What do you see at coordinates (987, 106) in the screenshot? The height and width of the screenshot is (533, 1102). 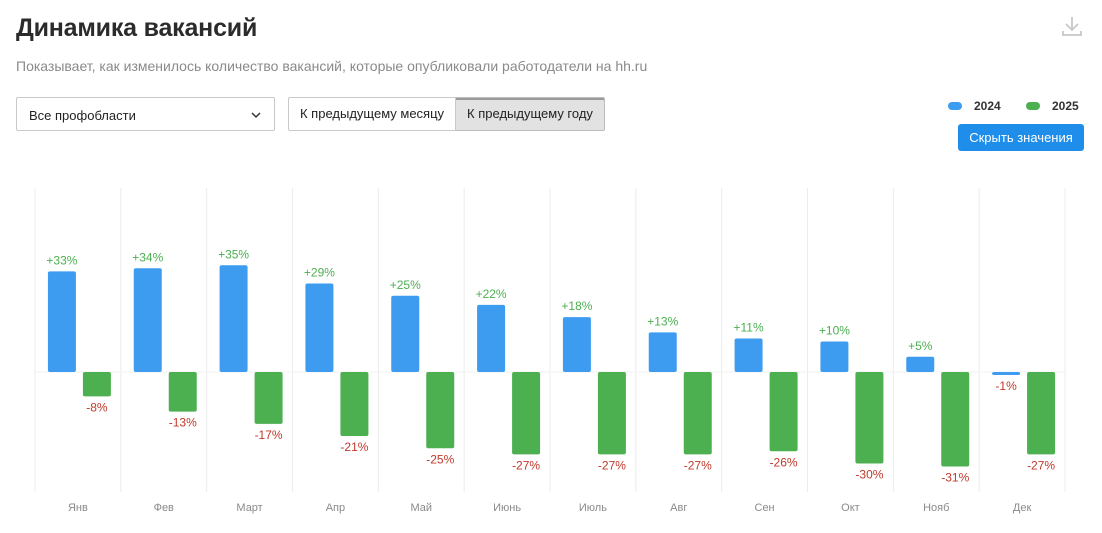 I see `legend-label-2024: 2024` at bounding box center [987, 106].